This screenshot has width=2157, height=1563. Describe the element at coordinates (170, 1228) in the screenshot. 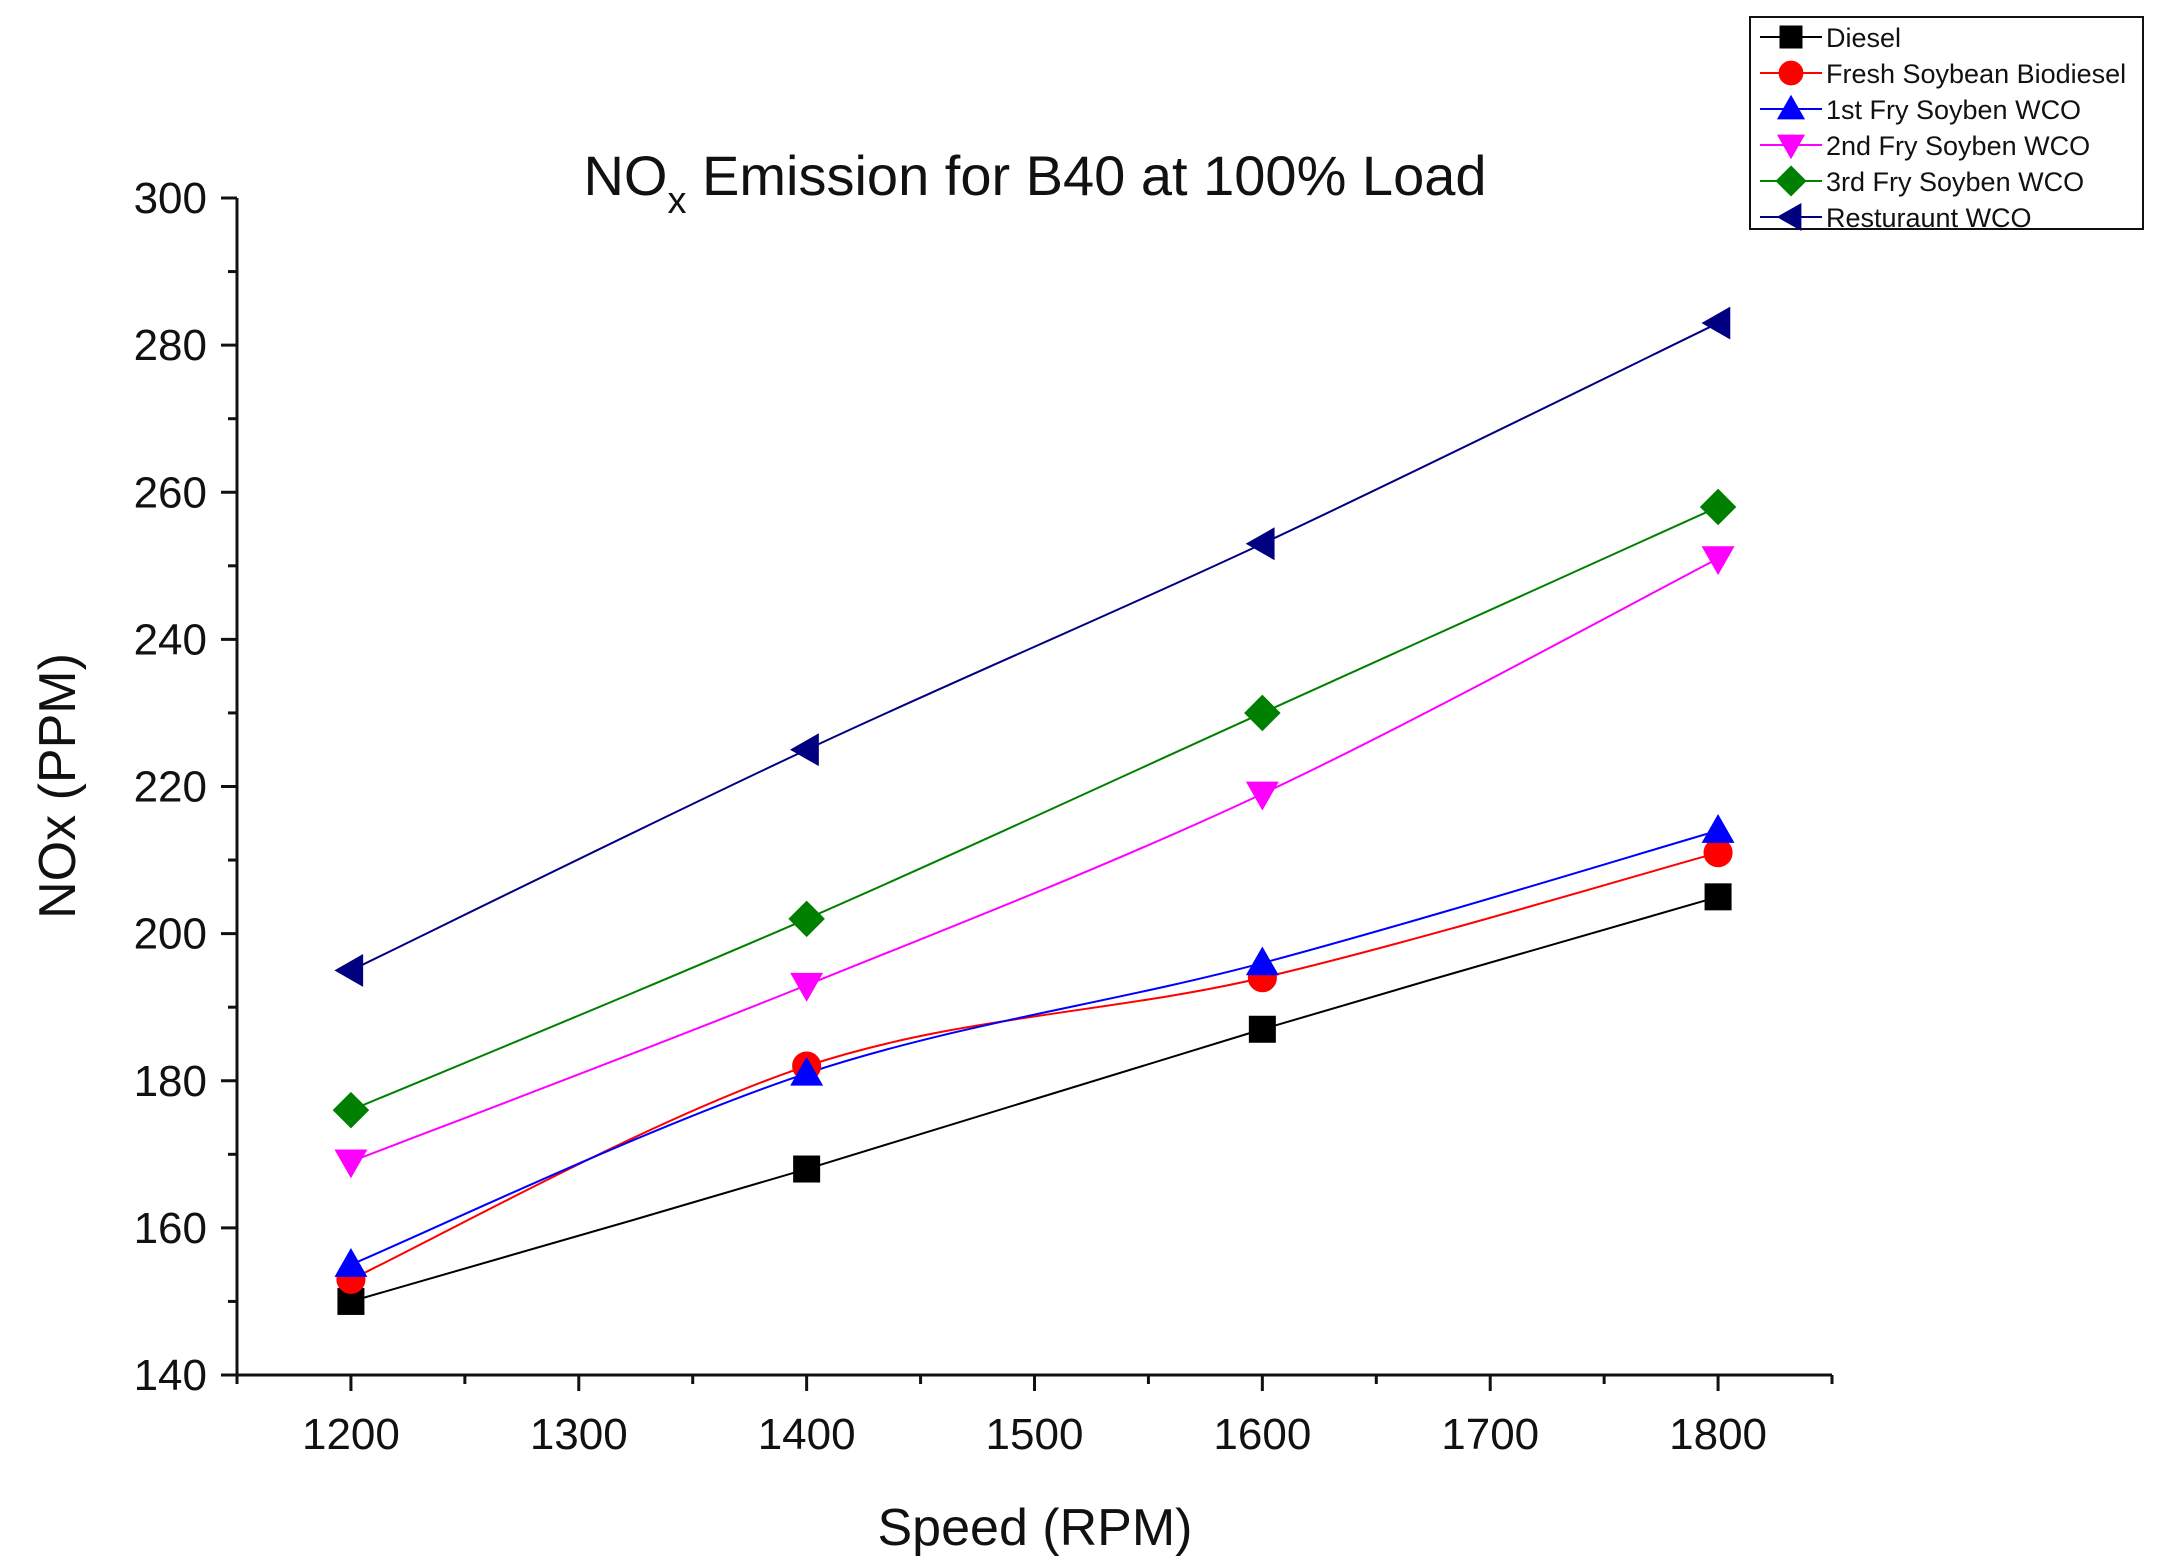

I see `y-tick-label: 160` at that location.